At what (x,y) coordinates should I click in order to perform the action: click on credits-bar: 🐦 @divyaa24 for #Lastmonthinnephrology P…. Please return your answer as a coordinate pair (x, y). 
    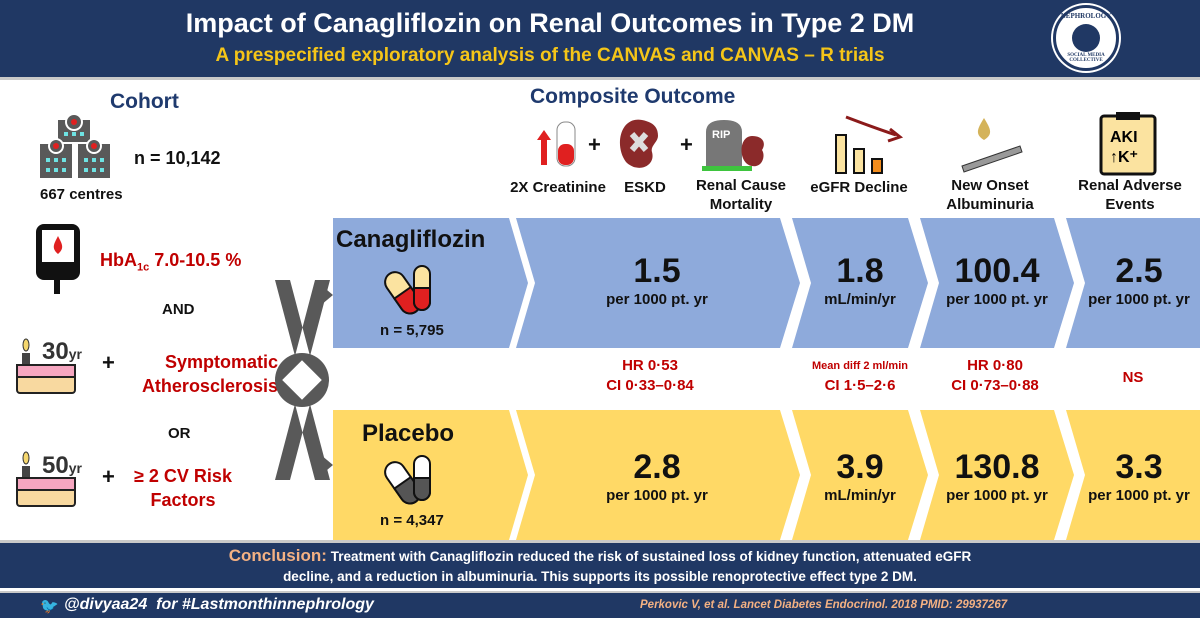
    Looking at the image, I should click on (600, 604).